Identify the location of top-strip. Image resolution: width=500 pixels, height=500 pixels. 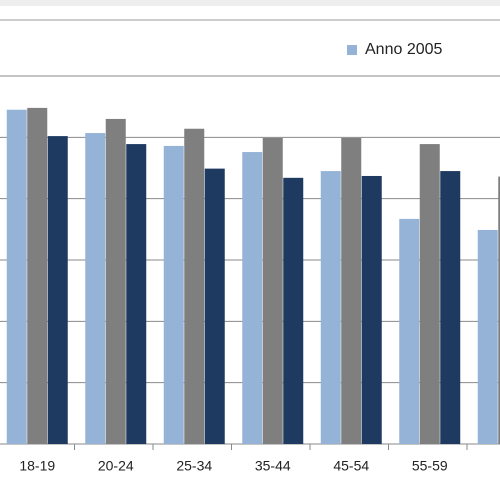
(250, 3).